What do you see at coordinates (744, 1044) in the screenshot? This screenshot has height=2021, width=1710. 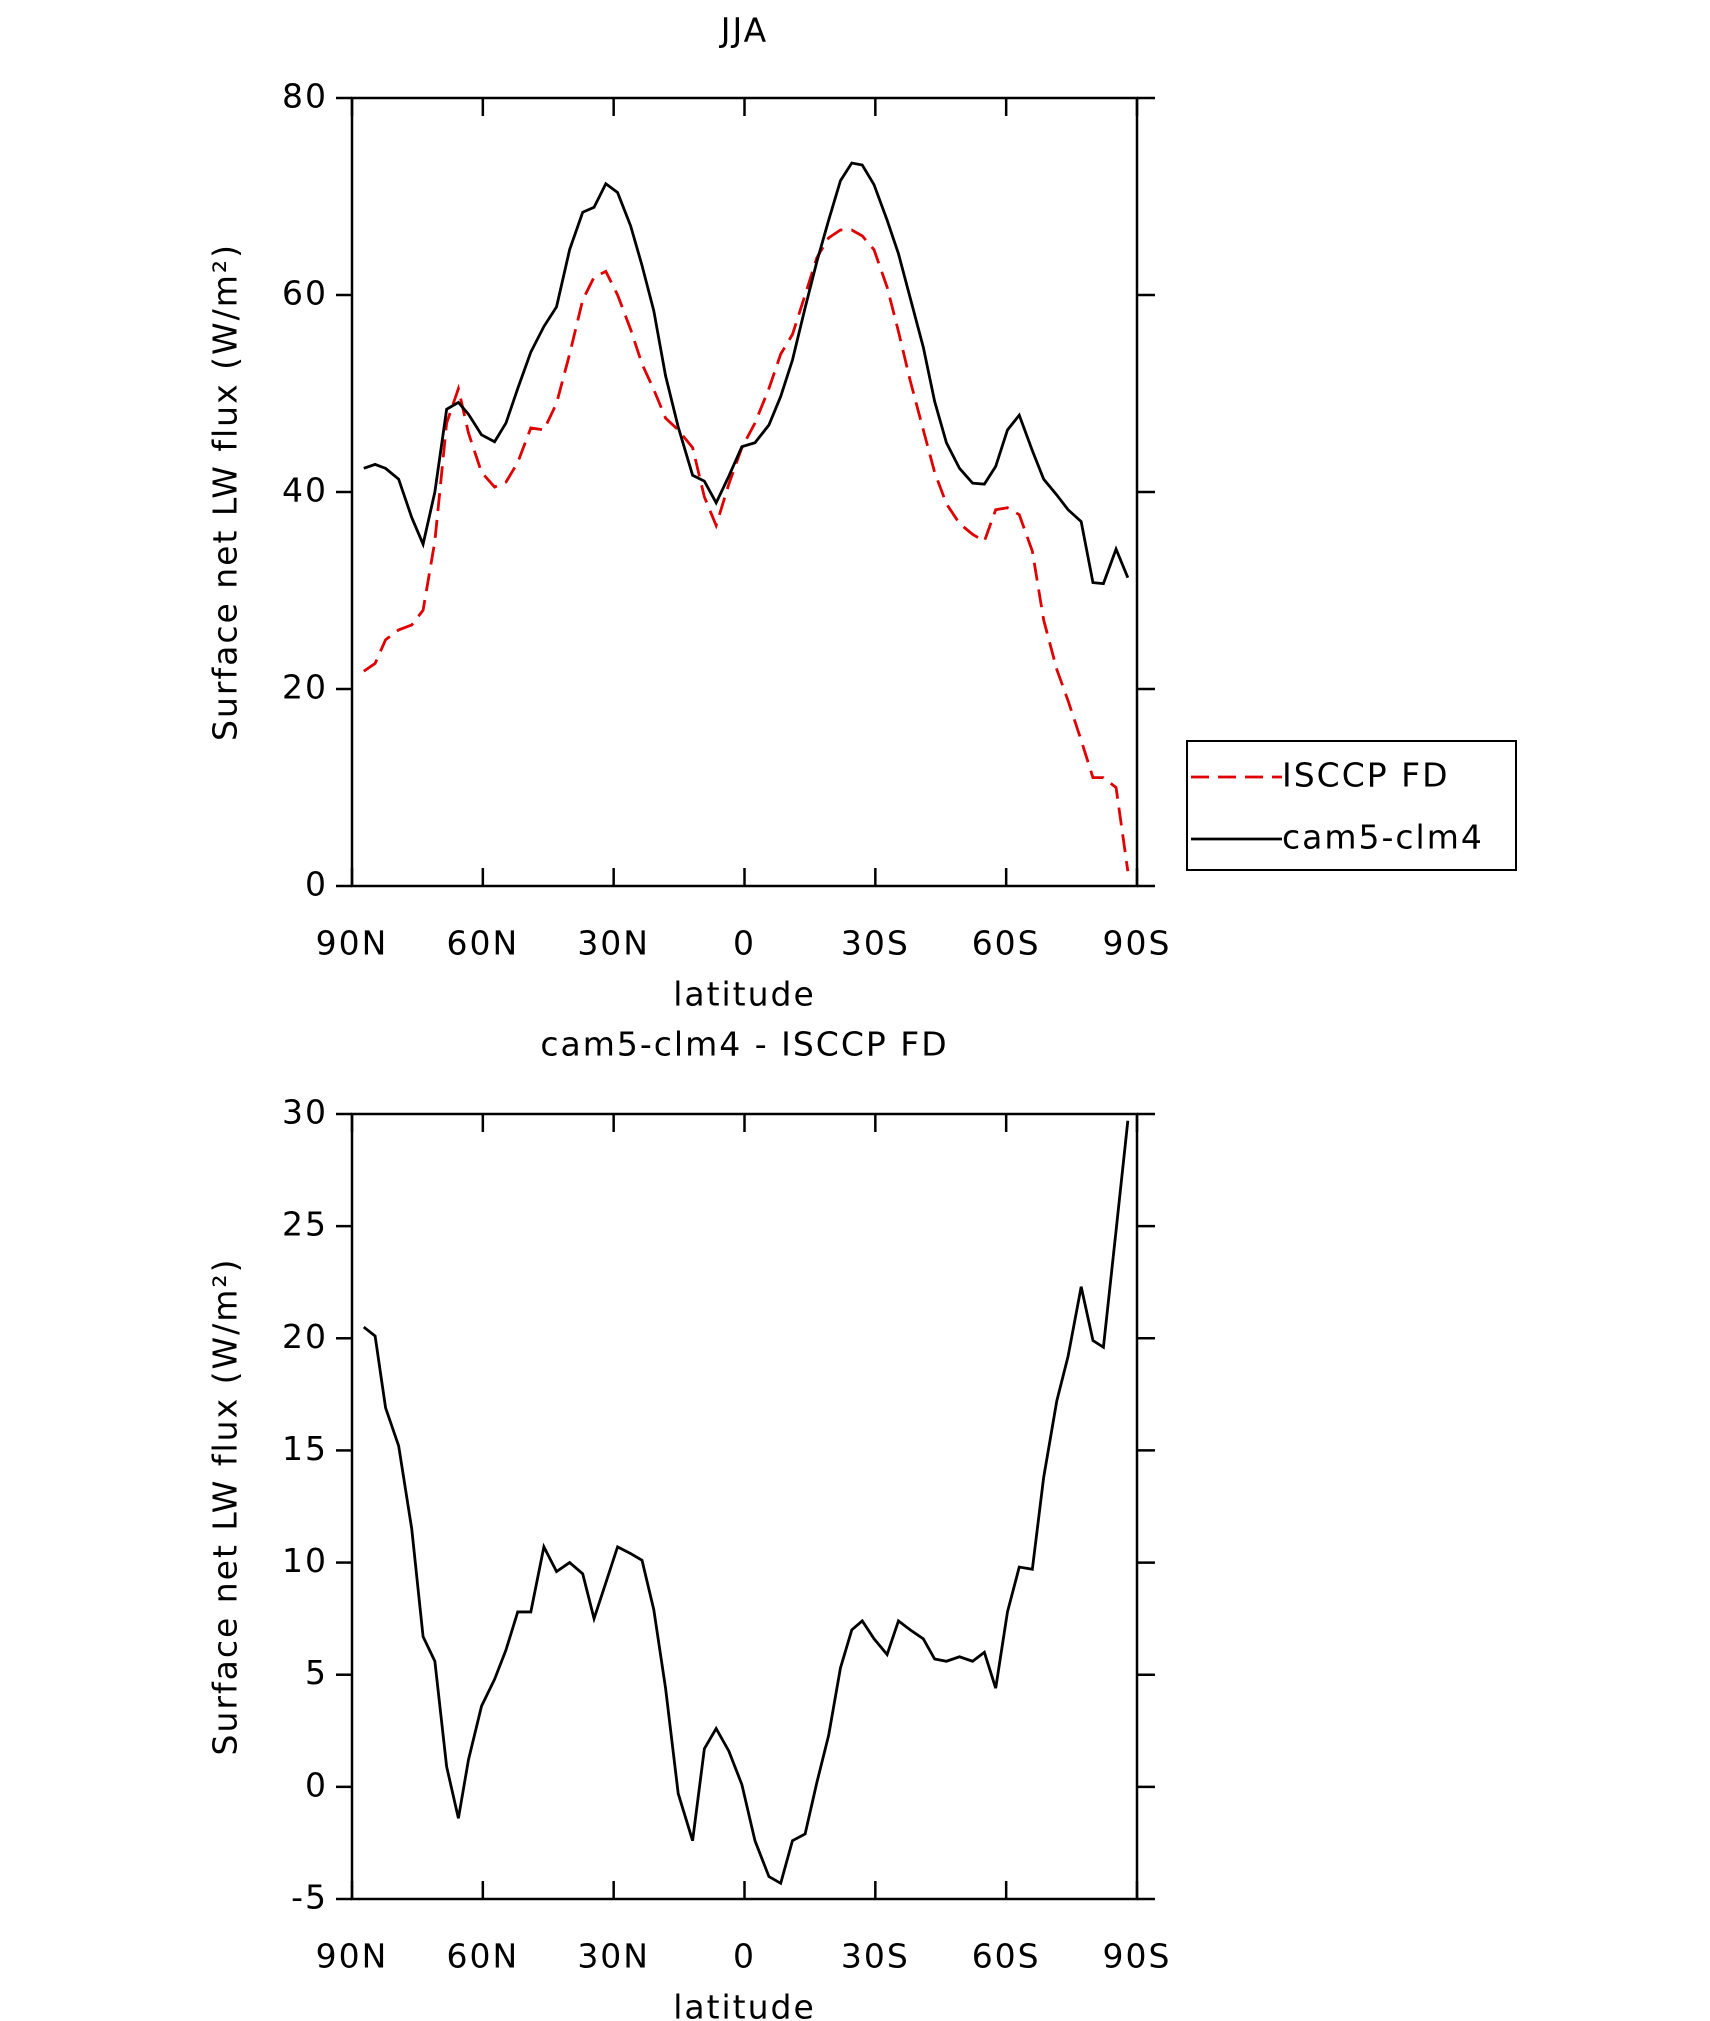 I see `chart-title: cam5-clm4 - ISCCP FD` at bounding box center [744, 1044].